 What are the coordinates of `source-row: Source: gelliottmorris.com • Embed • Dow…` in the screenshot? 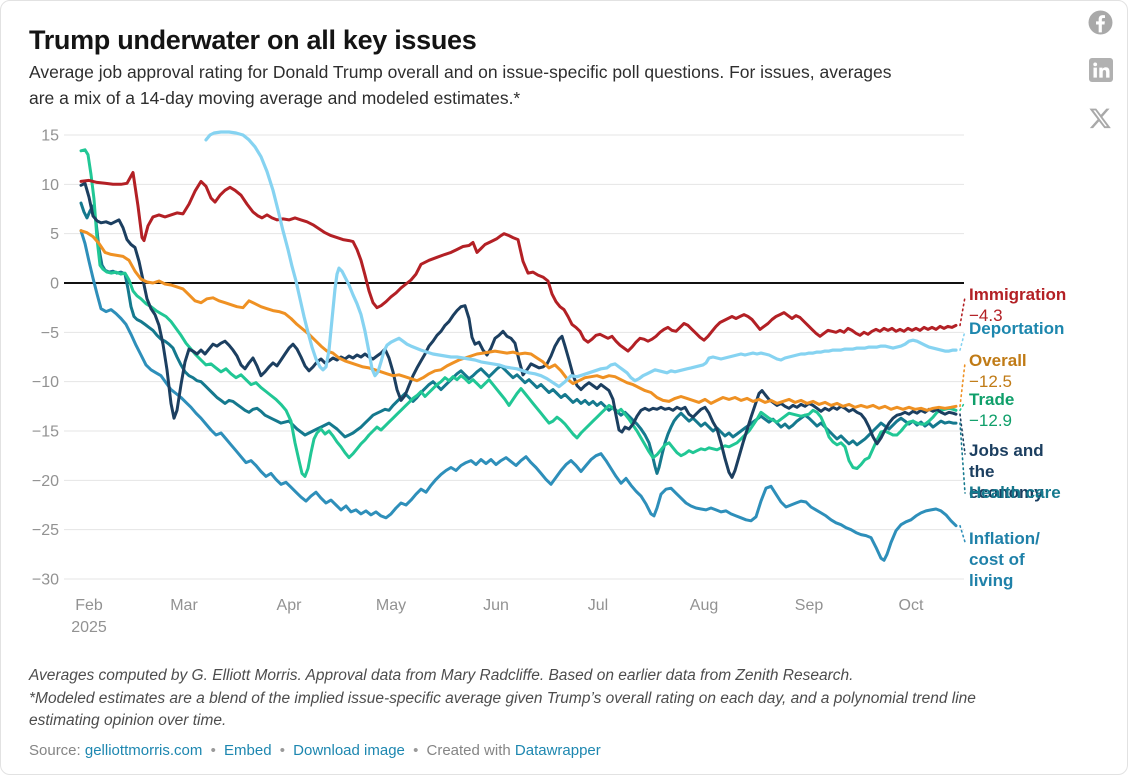 It's located at (315, 750).